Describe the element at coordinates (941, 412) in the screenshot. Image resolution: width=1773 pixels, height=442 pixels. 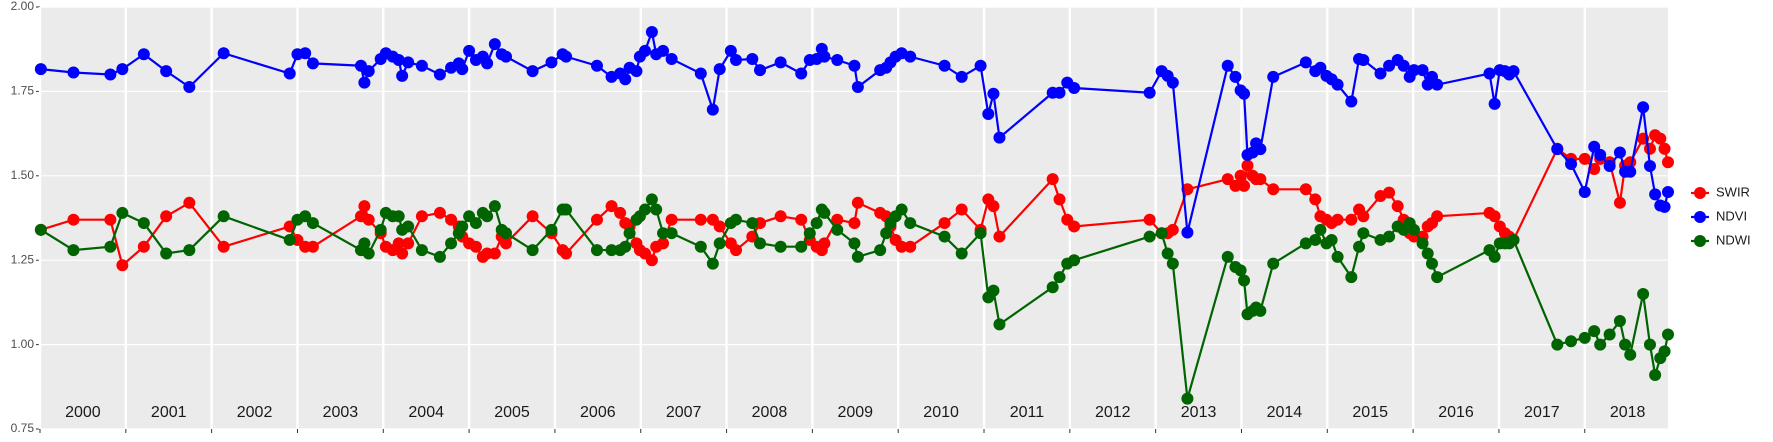
I see `year-label: 2010` at that location.